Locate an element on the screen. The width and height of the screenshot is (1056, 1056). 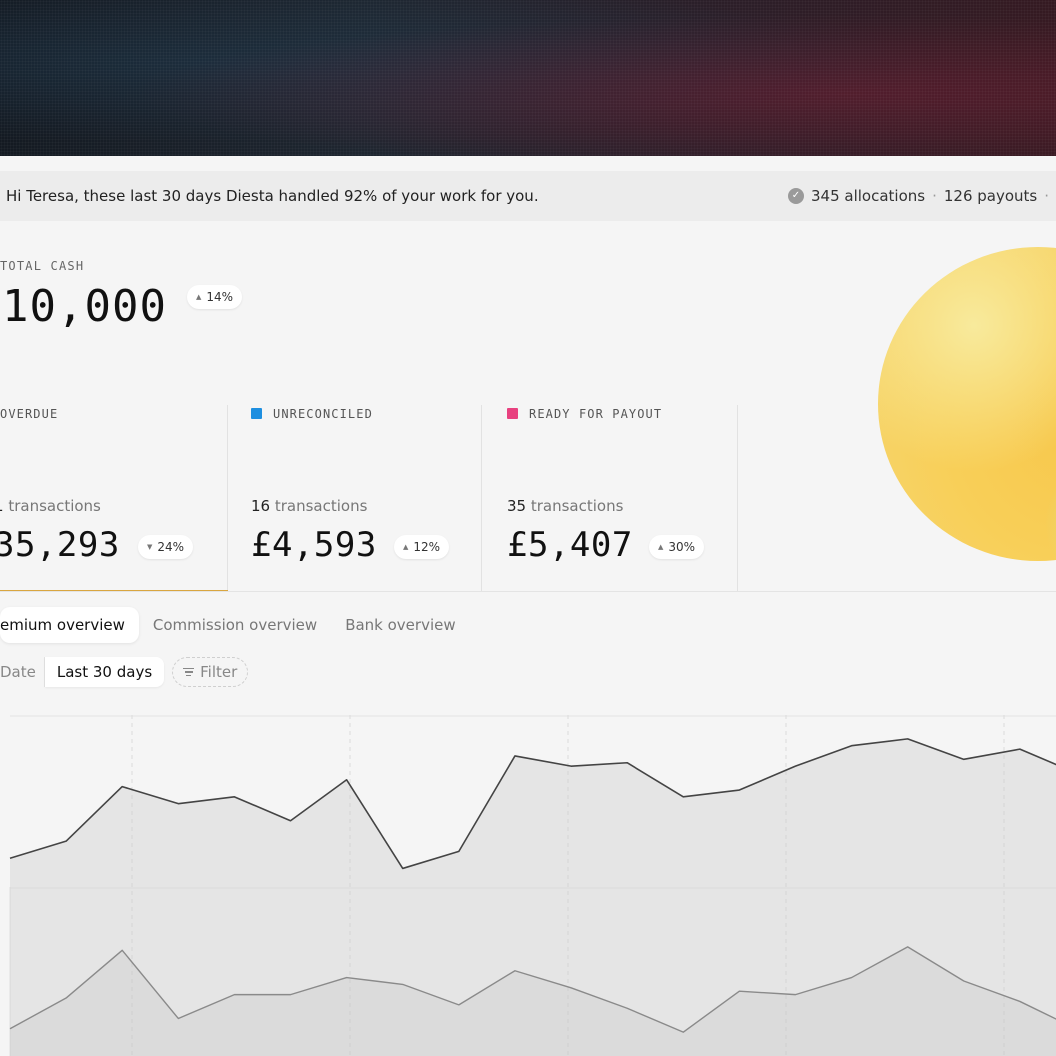
card-unreconciled-count: 16 transactions is located at coordinates (309, 506).